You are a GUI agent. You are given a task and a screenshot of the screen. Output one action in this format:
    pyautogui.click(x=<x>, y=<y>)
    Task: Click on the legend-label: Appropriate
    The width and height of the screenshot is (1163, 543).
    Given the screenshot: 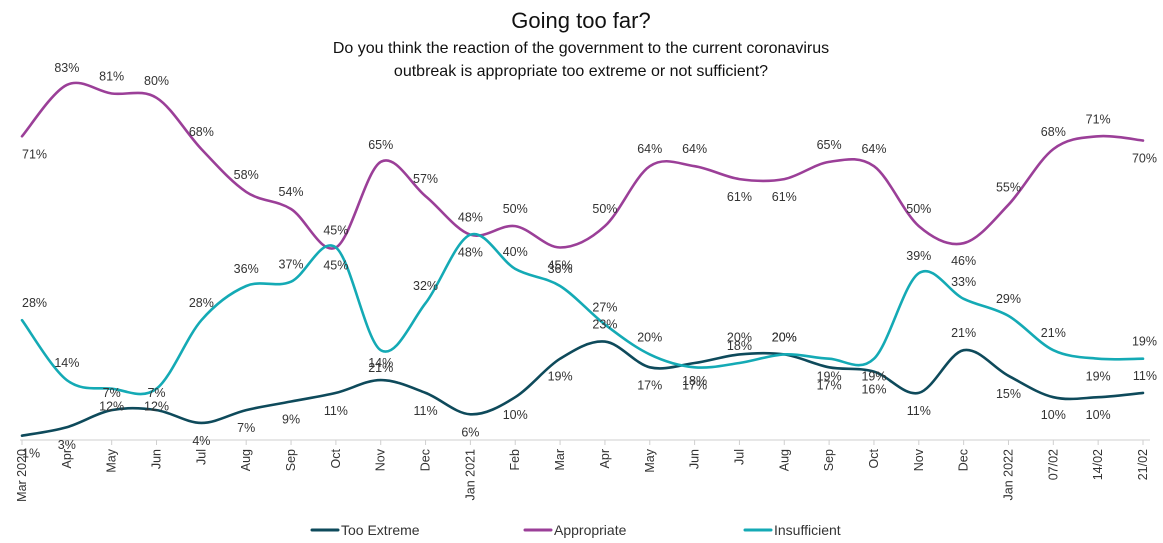 What is the action you would take?
    pyautogui.click(x=590, y=530)
    